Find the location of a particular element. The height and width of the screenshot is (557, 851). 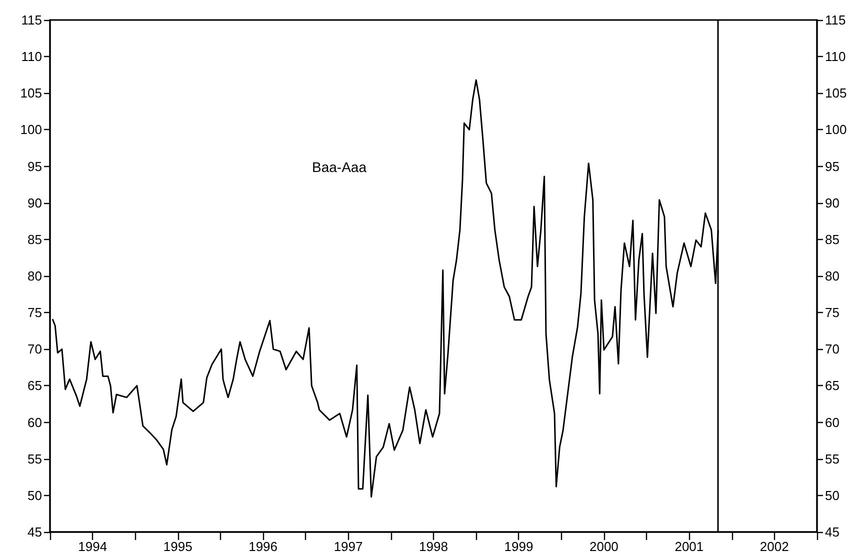

y-tick-label: 110 is located at coordinates (31, 56).